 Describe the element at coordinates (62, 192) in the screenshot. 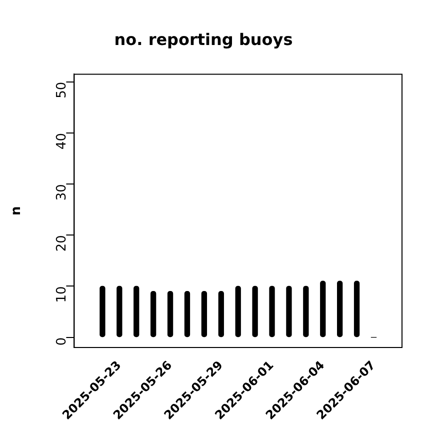

I see `y-tick-label: 30` at that location.